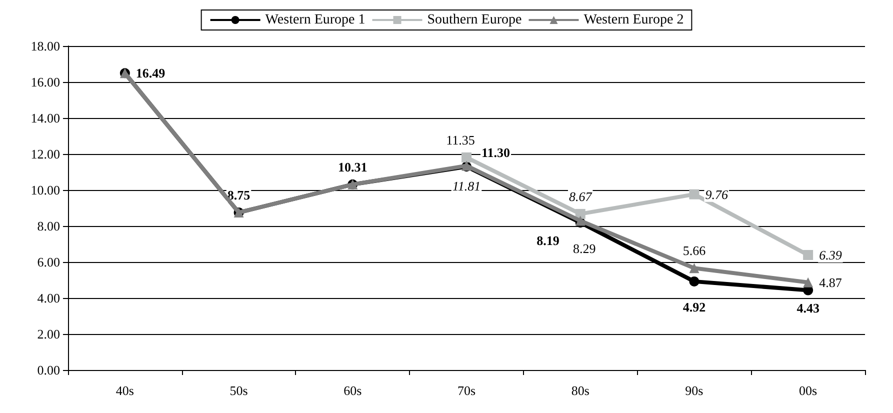 Image resolution: width=893 pixels, height=413 pixels. I want to click on y-tick-label: 10.00, so click(45, 190).